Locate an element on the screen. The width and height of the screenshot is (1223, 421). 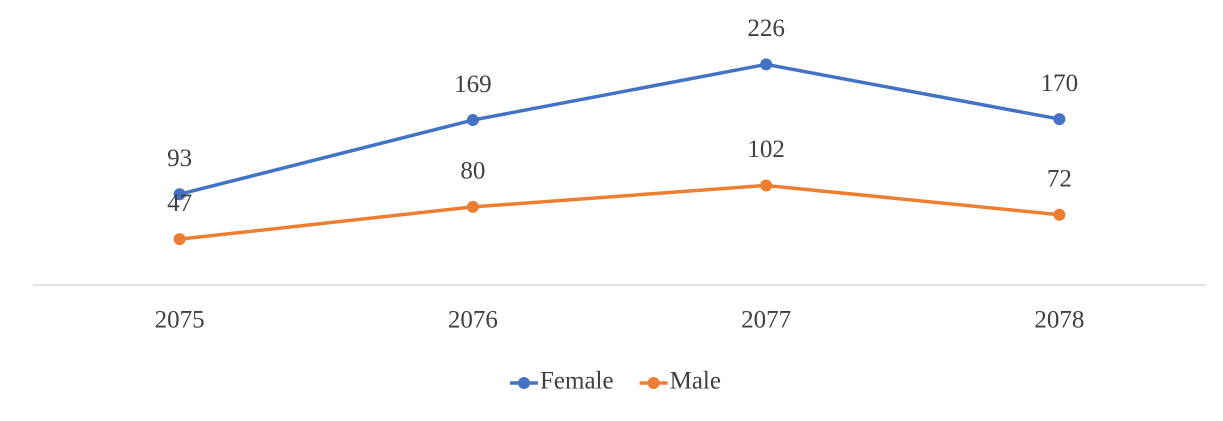
x-tick-label: 2076 is located at coordinates (473, 320).